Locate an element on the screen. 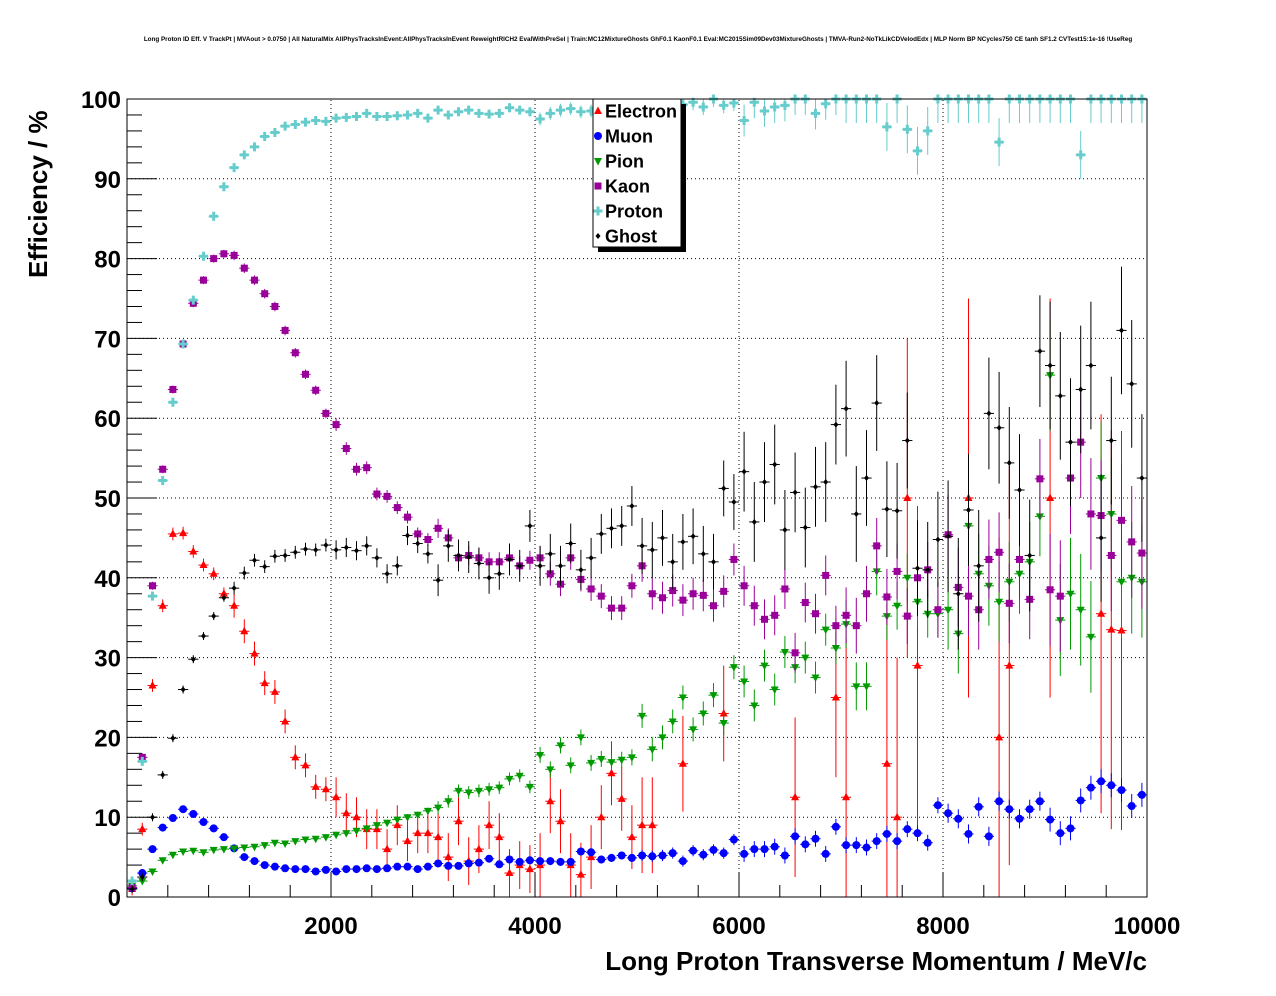  y-axis-label: Efficiency / % is located at coordinates (38, 194).